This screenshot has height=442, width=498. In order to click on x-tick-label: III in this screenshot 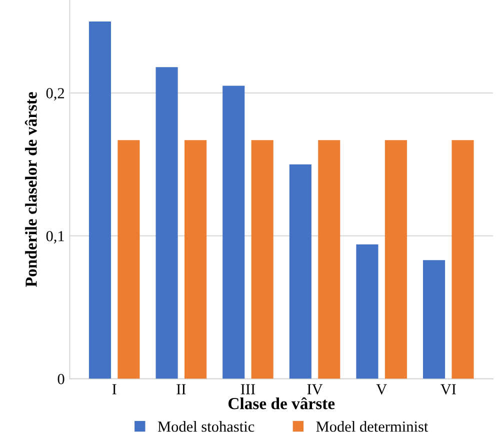, I will do `click(248, 389)`.